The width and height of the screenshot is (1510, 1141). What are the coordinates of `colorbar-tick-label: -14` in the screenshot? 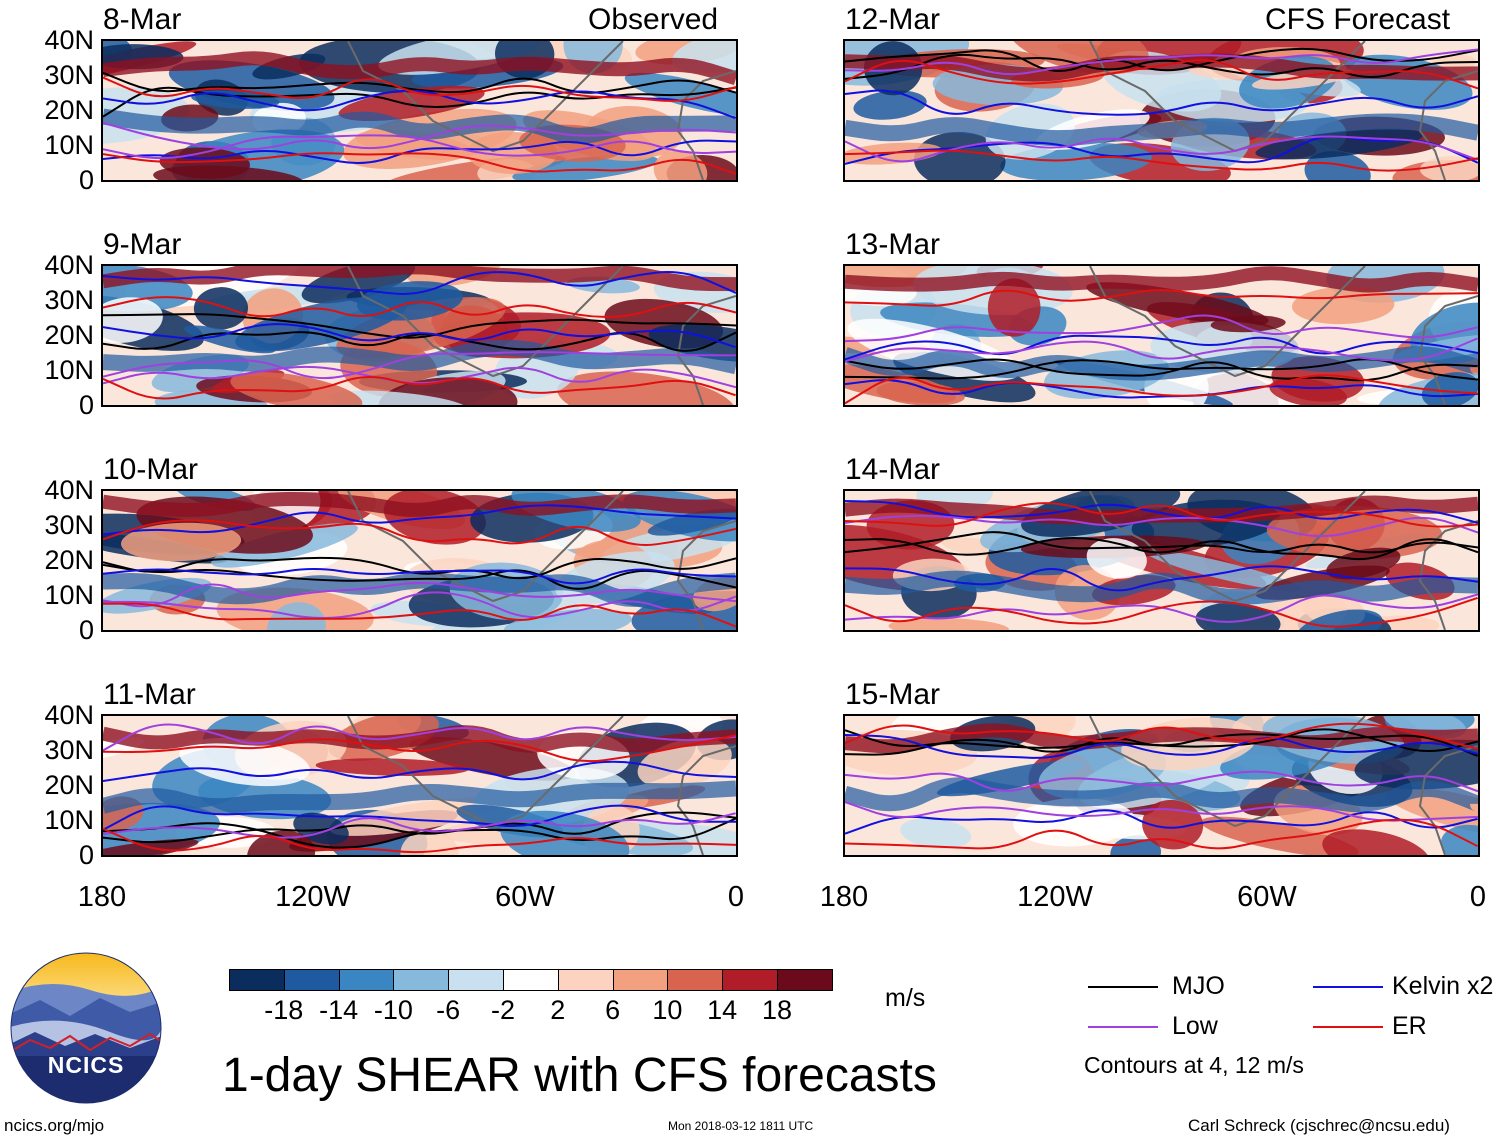 It's located at (339, 1010).